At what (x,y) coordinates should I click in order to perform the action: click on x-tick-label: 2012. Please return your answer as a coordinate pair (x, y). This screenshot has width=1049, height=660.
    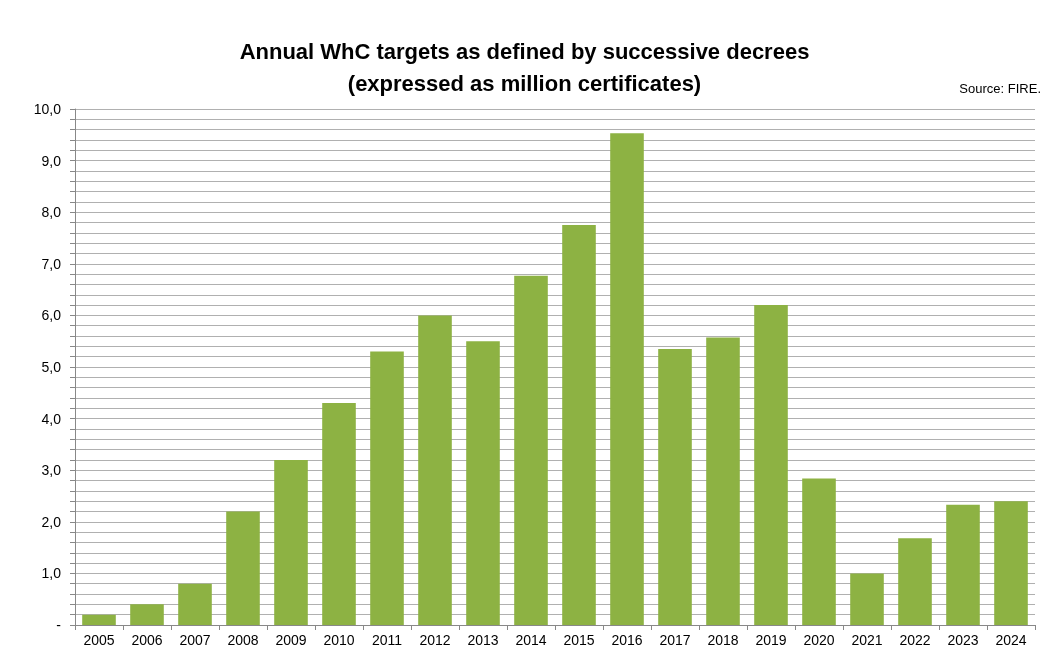
    Looking at the image, I should click on (435, 640).